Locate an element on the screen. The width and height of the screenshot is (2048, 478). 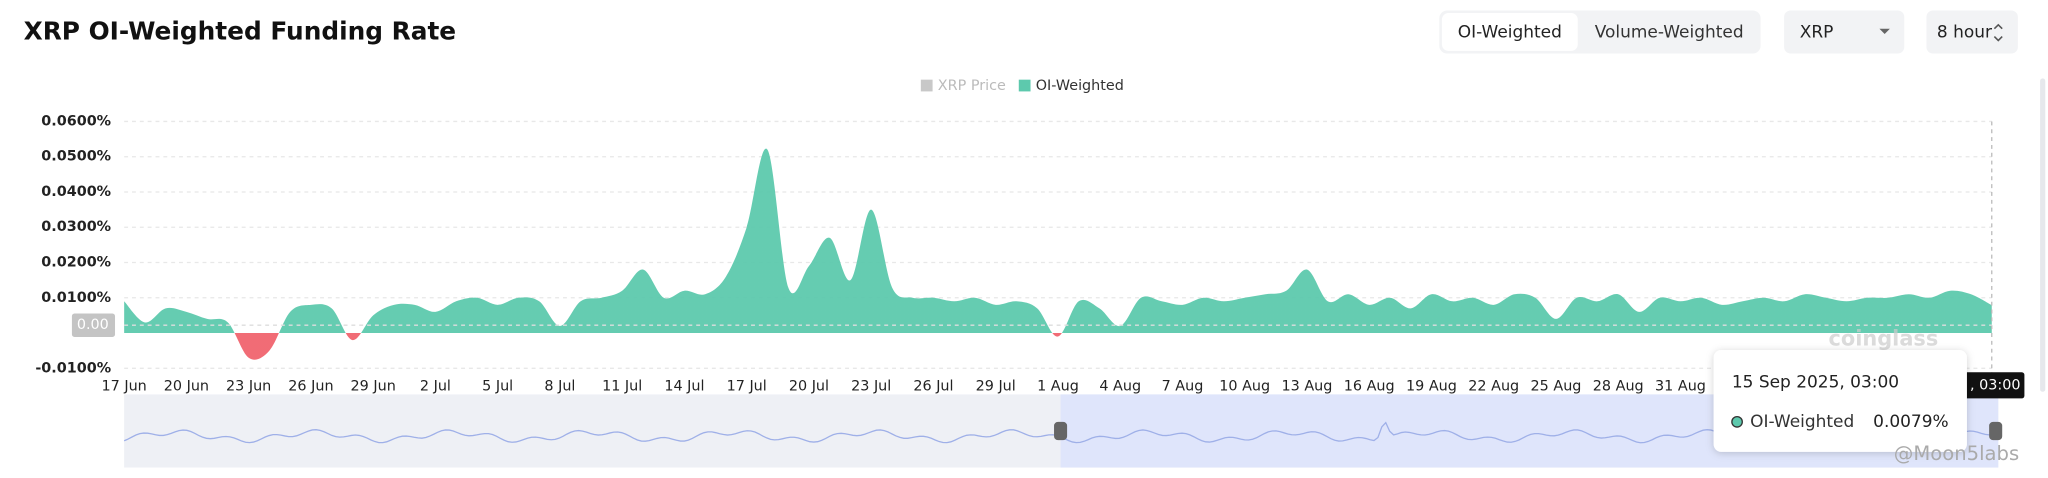
x-tick-label: 28 Aug is located at coordinates (1618, 387).